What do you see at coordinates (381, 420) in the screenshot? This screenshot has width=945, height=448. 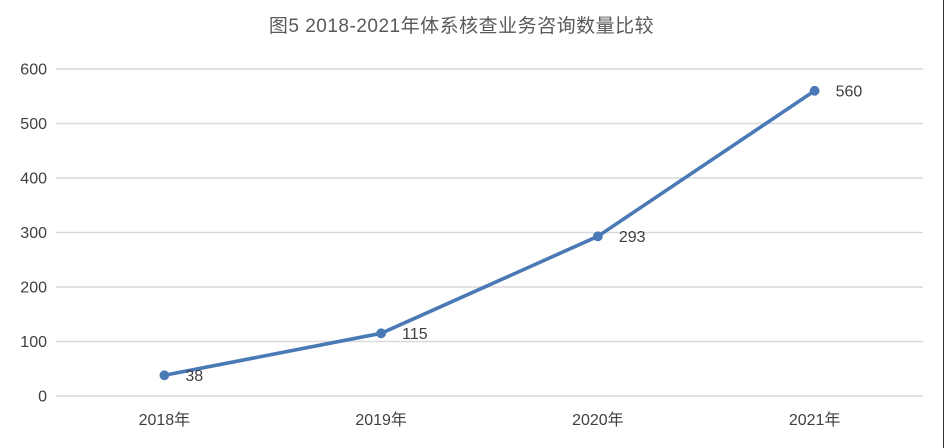 I see `x-axis-tick-label: 2019年` at bounding box center [381, 420].